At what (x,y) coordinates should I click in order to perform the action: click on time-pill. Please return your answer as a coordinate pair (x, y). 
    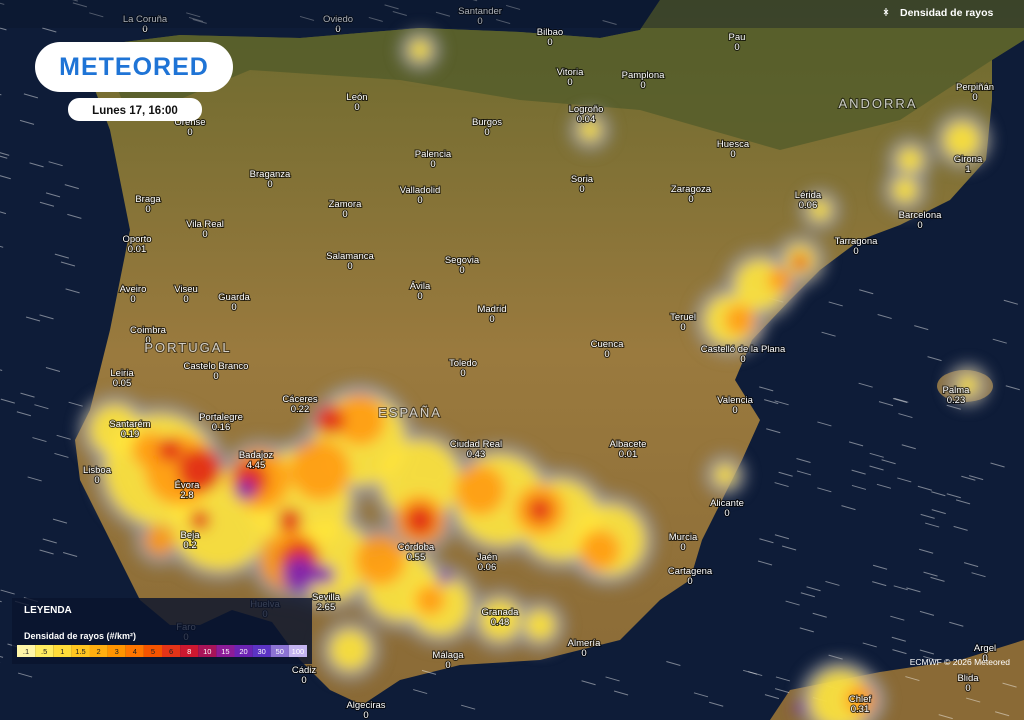
    Looking at the image, I should click on (135, 109).